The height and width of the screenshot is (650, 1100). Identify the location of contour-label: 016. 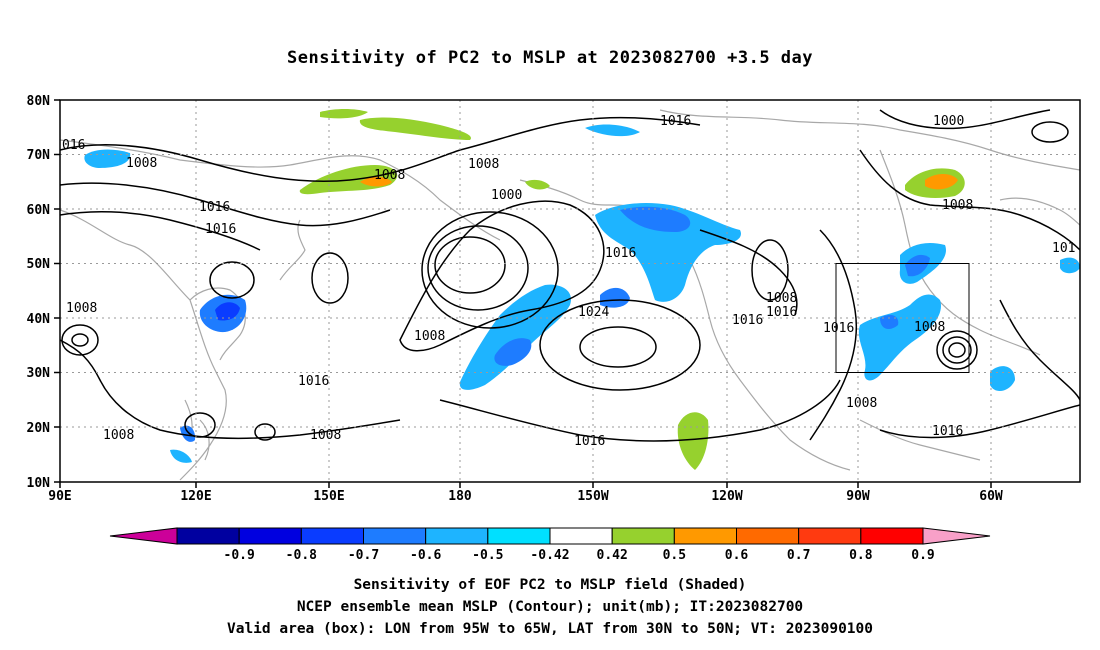
(73, 145).